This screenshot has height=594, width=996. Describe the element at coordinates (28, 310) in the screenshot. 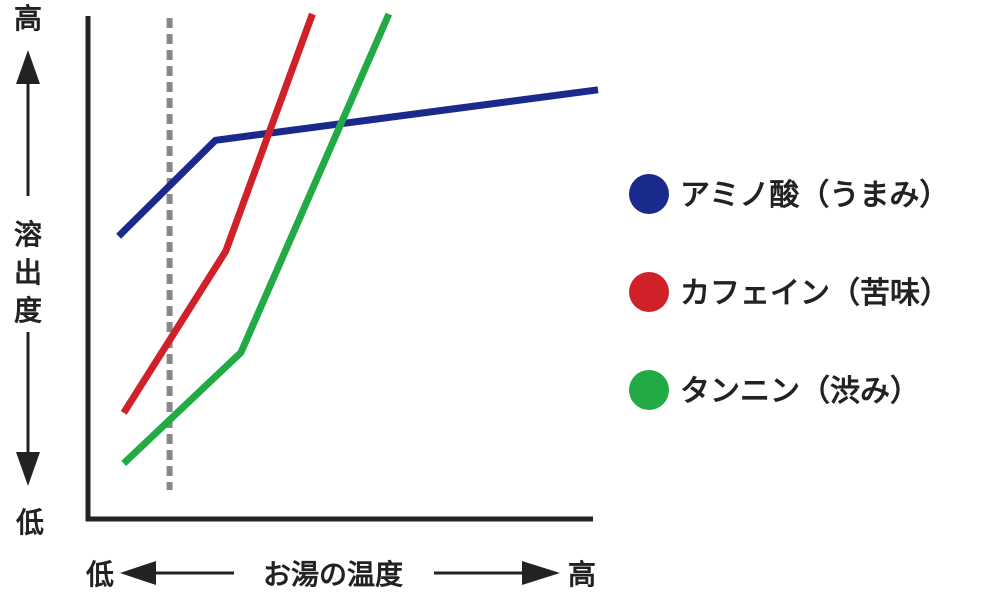

I see `y-axis-label-3: 度` at that location.